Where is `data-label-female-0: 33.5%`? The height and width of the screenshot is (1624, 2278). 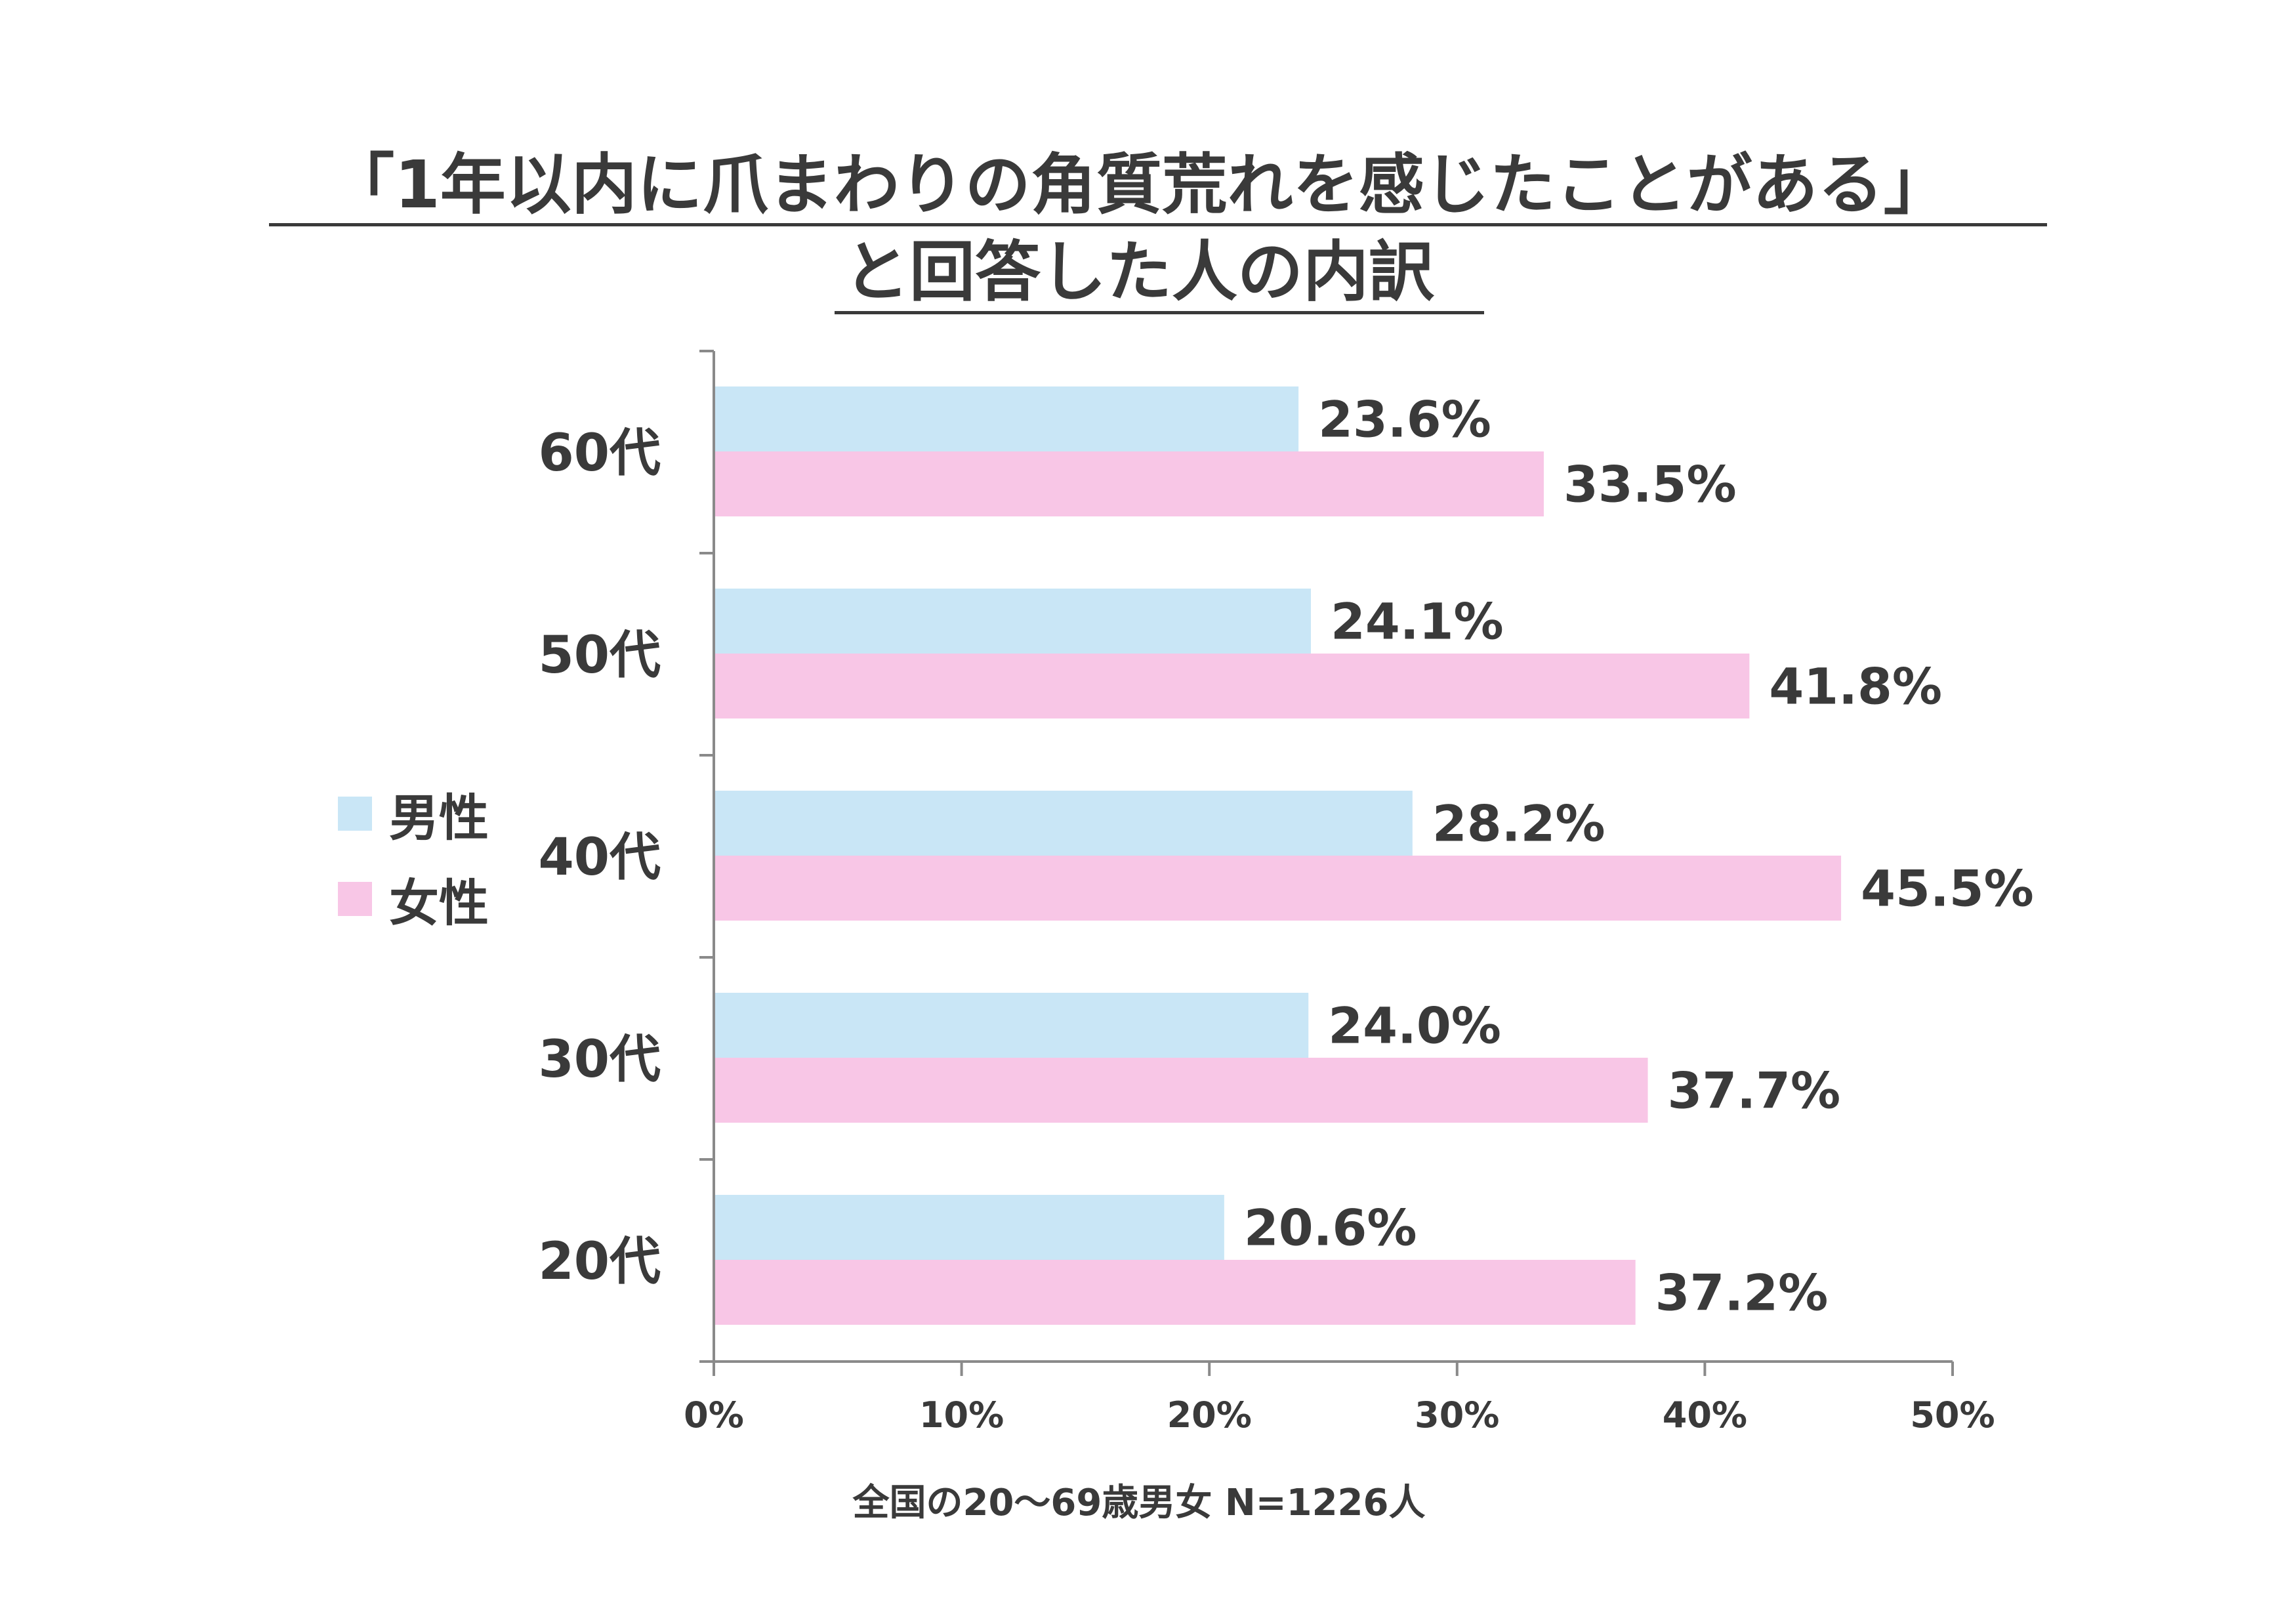
data-label-female-0: 33.5% is located at coordinates (1650, 484).